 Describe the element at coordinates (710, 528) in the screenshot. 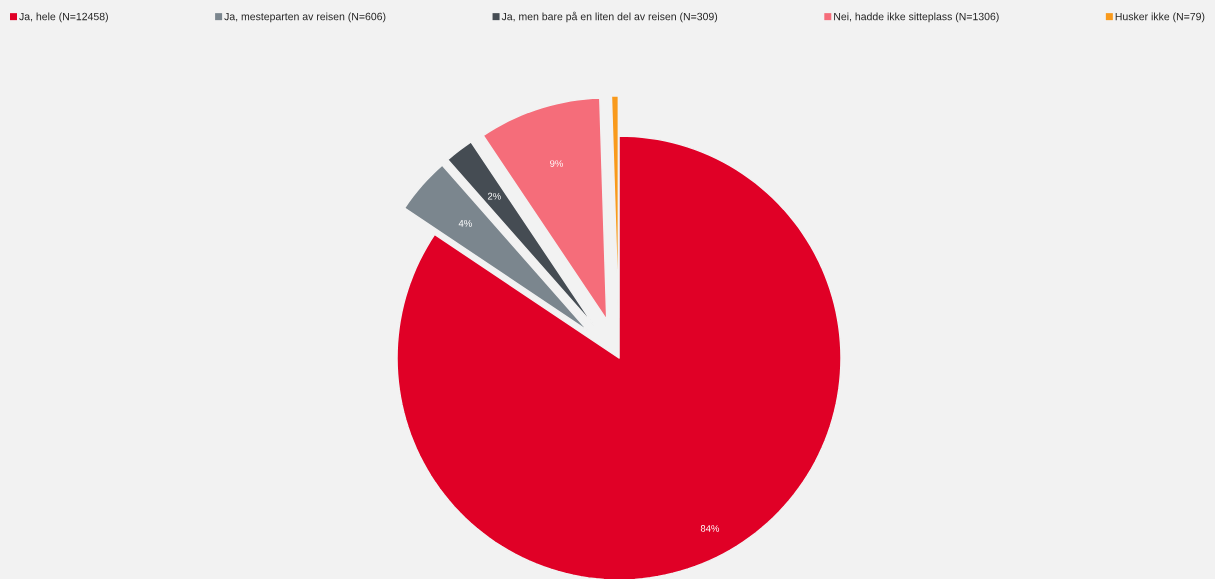

I see `data-label: 84%` at that location.